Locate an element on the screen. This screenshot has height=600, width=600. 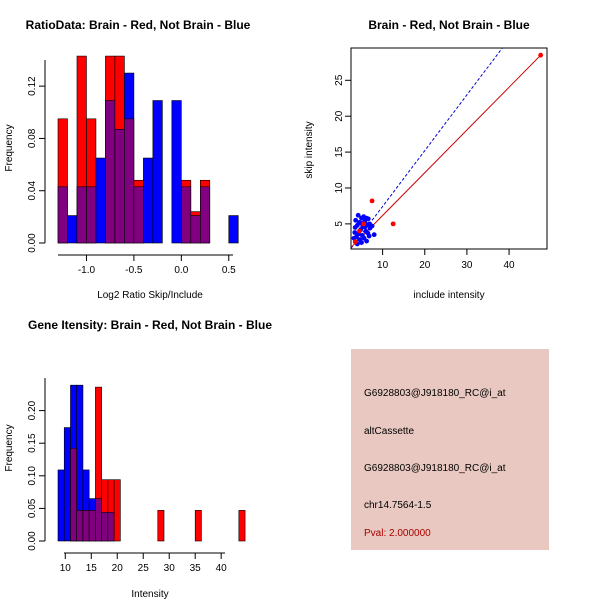
y-tick-label: 15 is located at coordinates (339, 152).